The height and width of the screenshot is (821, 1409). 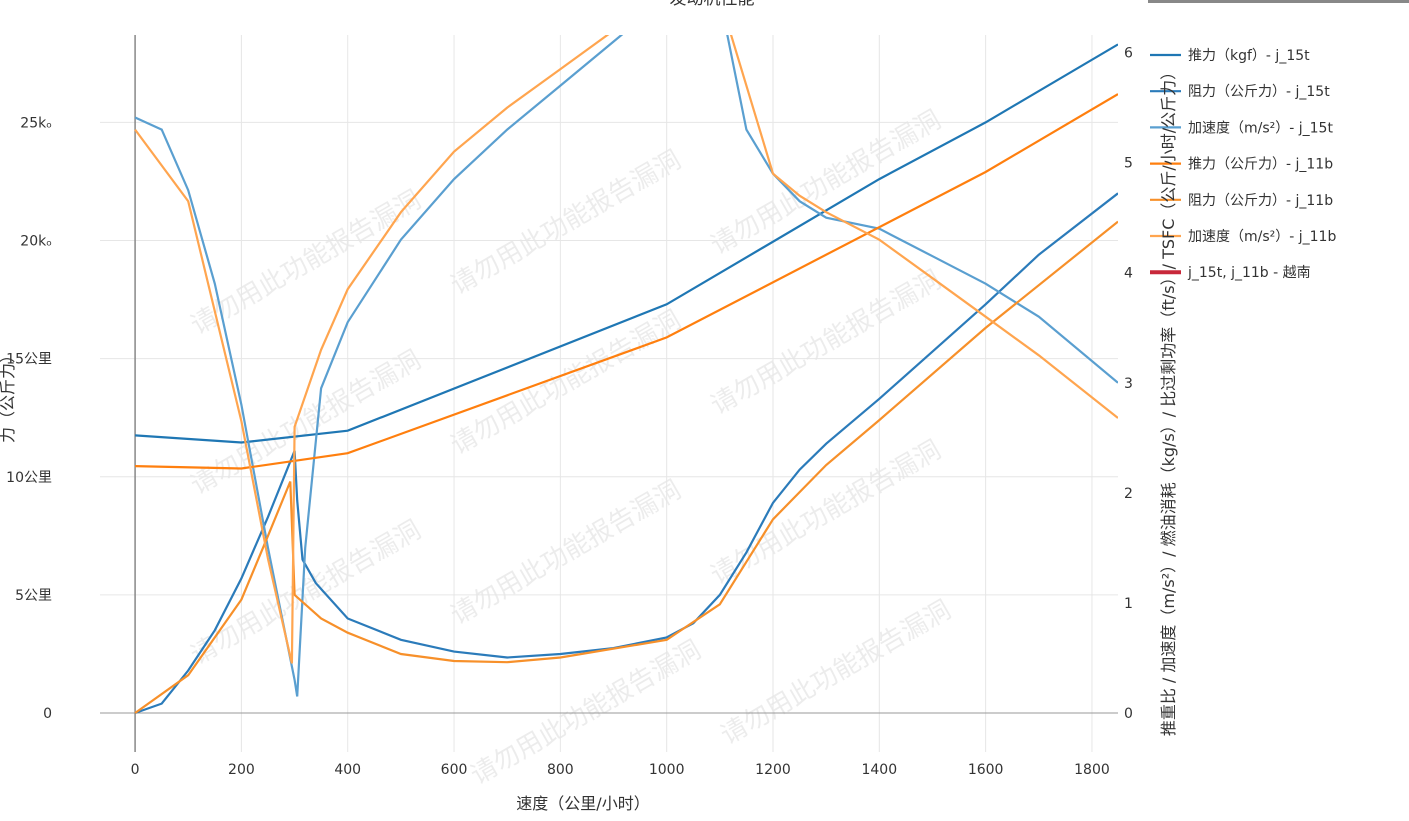 I want to click on y2-tick-label: 4, so click(x=1128, y=274).